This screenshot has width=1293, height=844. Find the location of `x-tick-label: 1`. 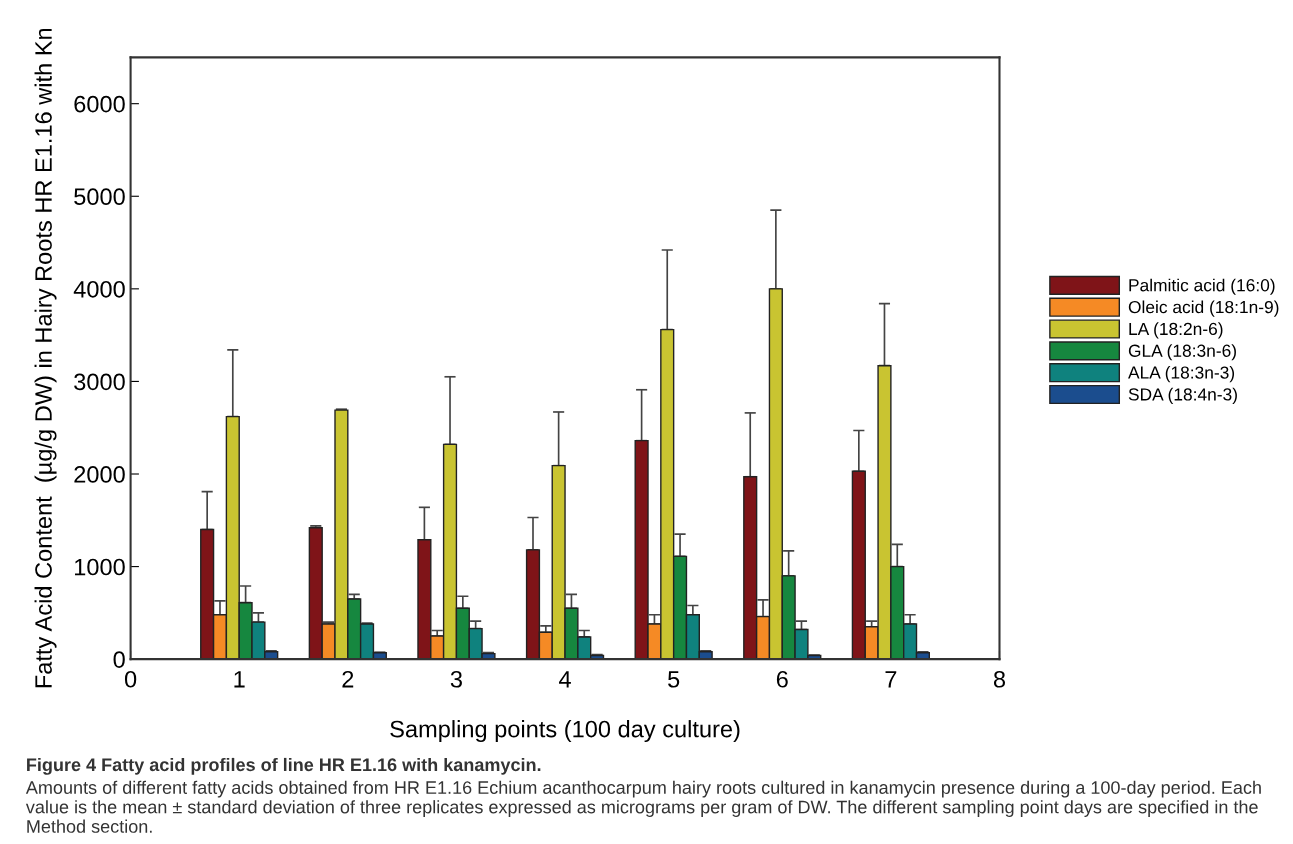

x-tick-label: 1 is located at coordinates (239, 679).